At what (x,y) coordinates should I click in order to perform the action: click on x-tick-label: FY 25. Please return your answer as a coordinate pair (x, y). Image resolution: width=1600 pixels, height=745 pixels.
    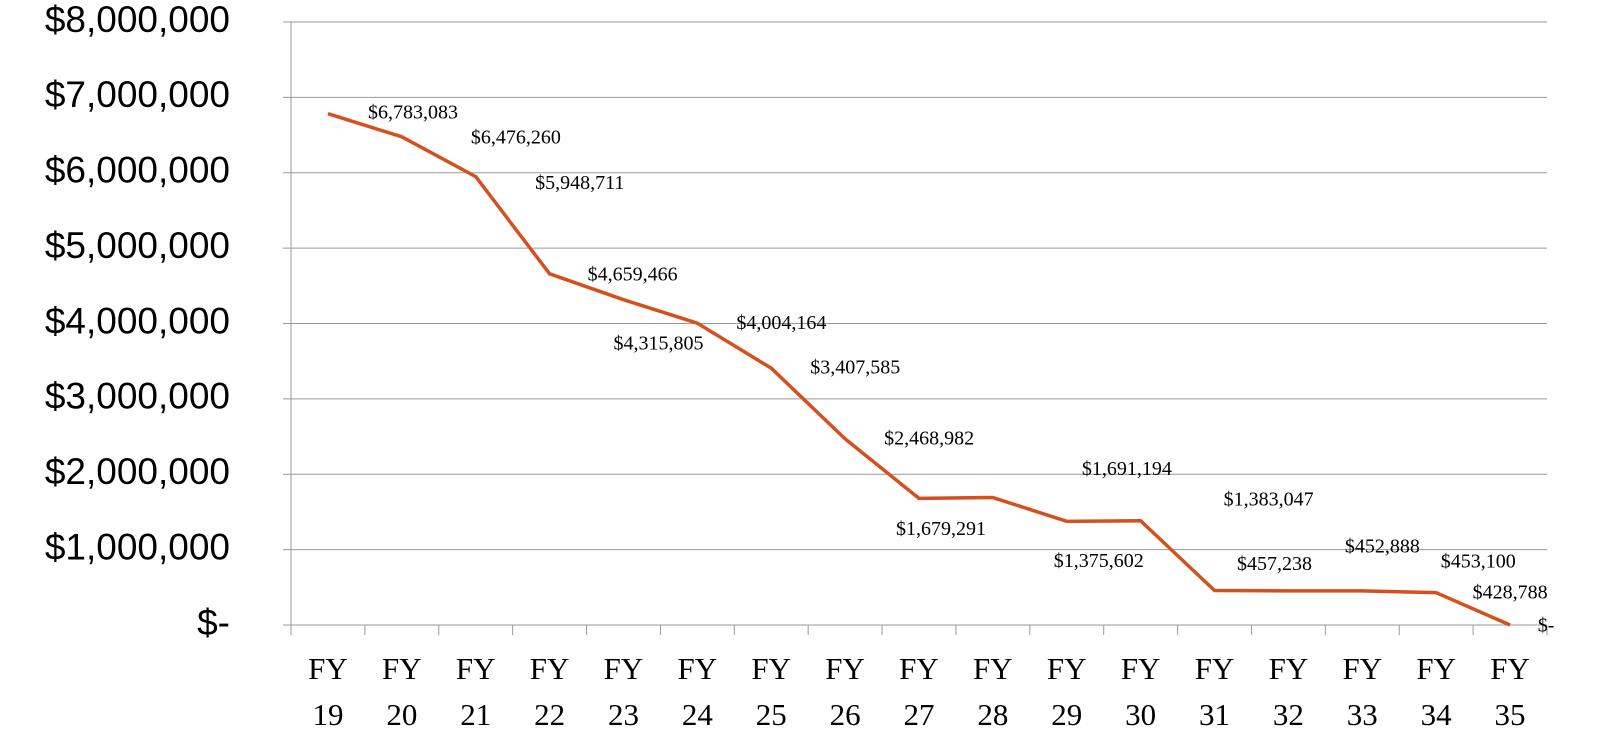
    Looking at the image, I should click on (771, 691).